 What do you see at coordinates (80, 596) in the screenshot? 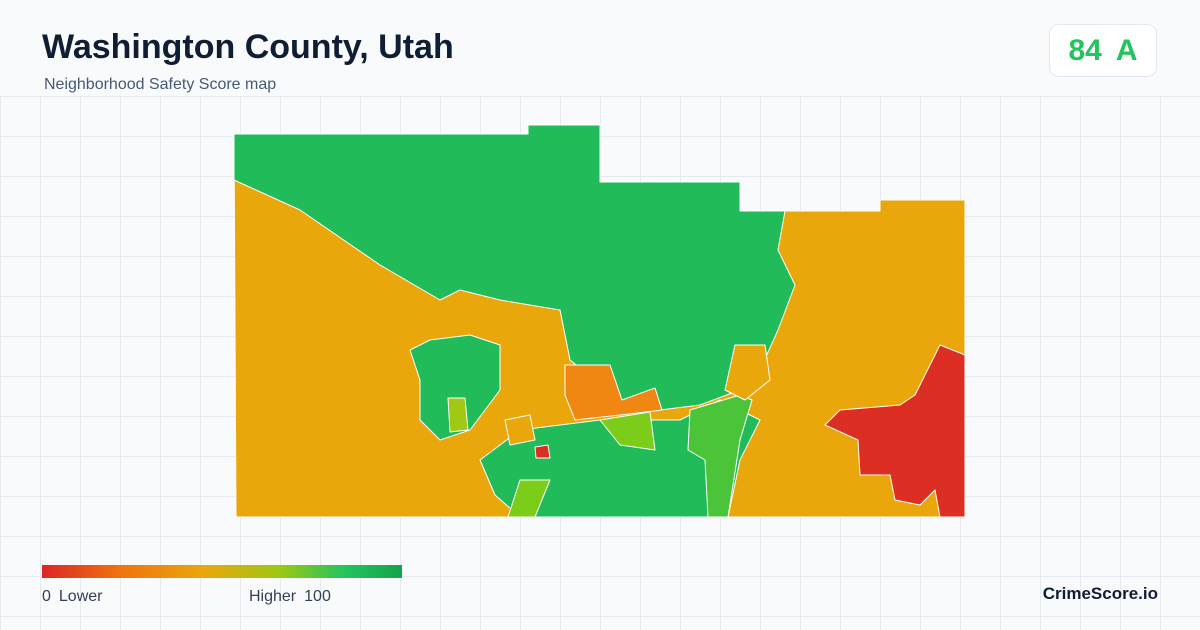
I see `legend-min-label: Lower` at bounding box center [80, 596].